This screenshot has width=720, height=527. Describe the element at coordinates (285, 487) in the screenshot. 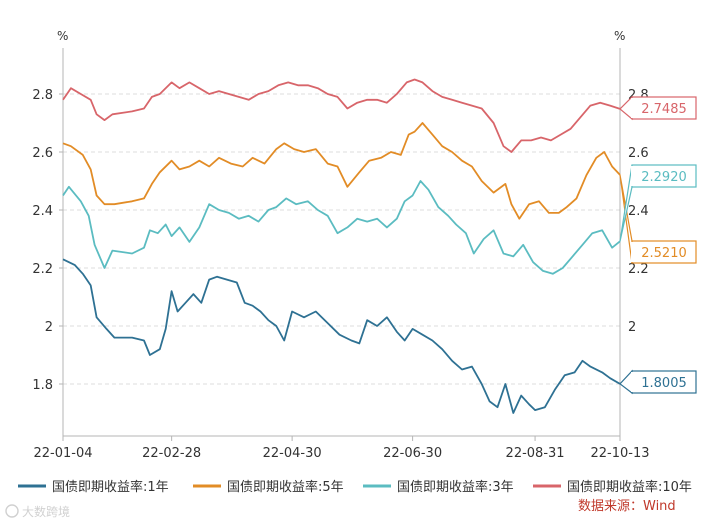

I see `legend-label: 国债即期收益率:5年` at that location.